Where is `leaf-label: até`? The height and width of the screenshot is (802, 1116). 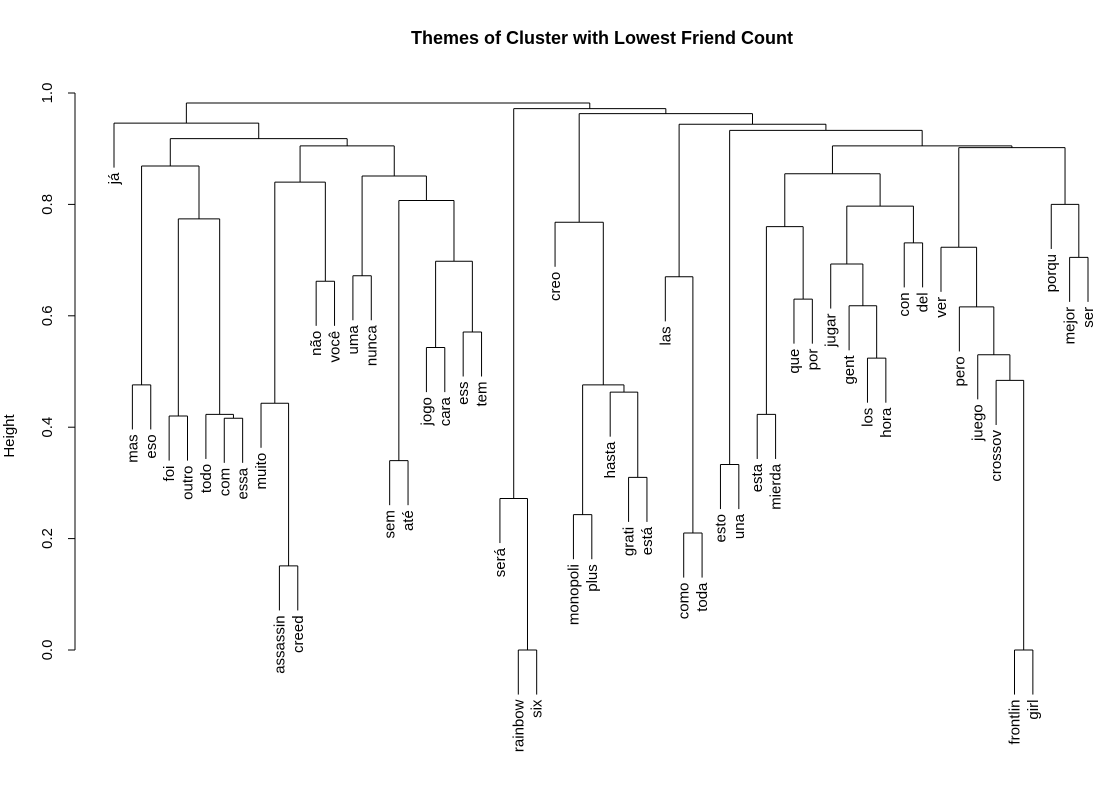
leaf-label: até is located at coordinates (408, 520).